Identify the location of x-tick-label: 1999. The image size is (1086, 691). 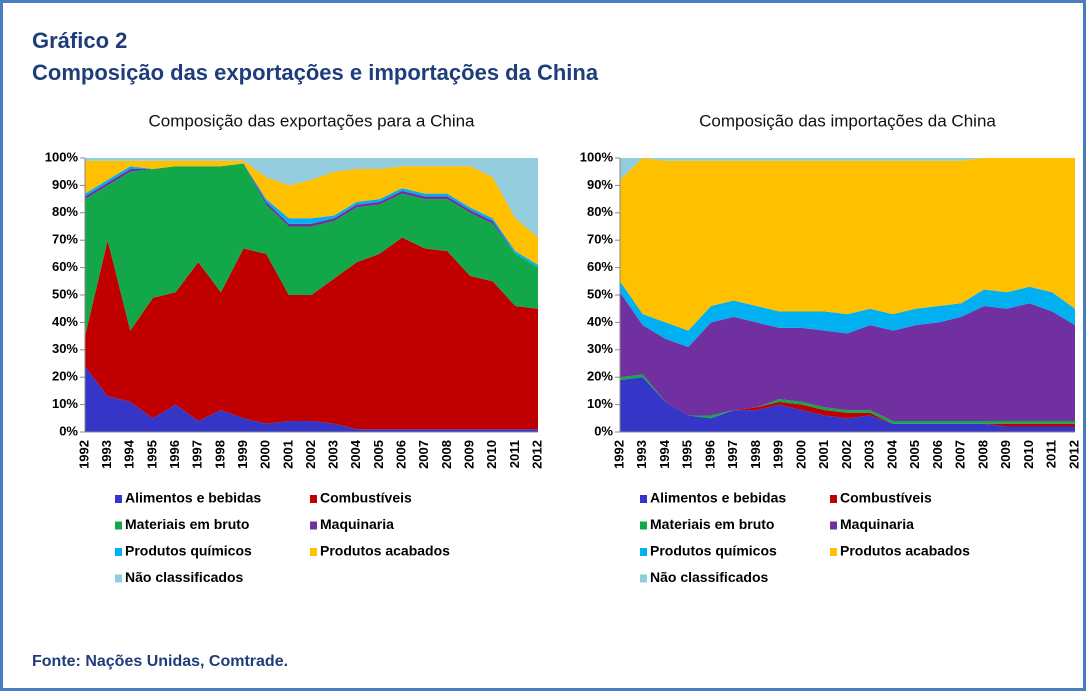
(778, 454).